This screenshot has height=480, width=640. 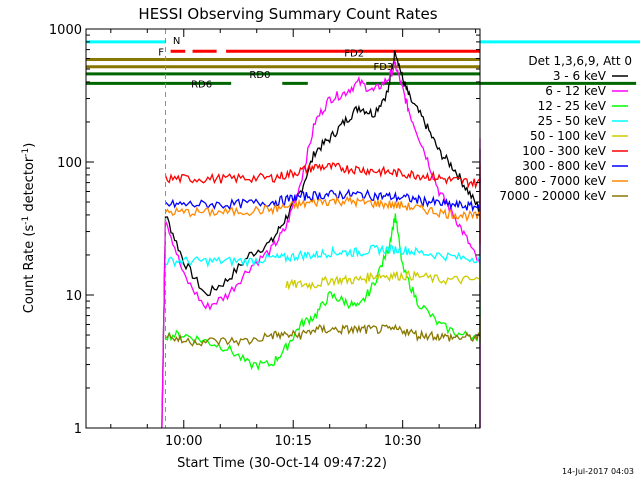 What do you see at coordinates (201, 84) in the screenshot?
I see `flag-label-rd6: RD6` at bounding box center [201, 84].